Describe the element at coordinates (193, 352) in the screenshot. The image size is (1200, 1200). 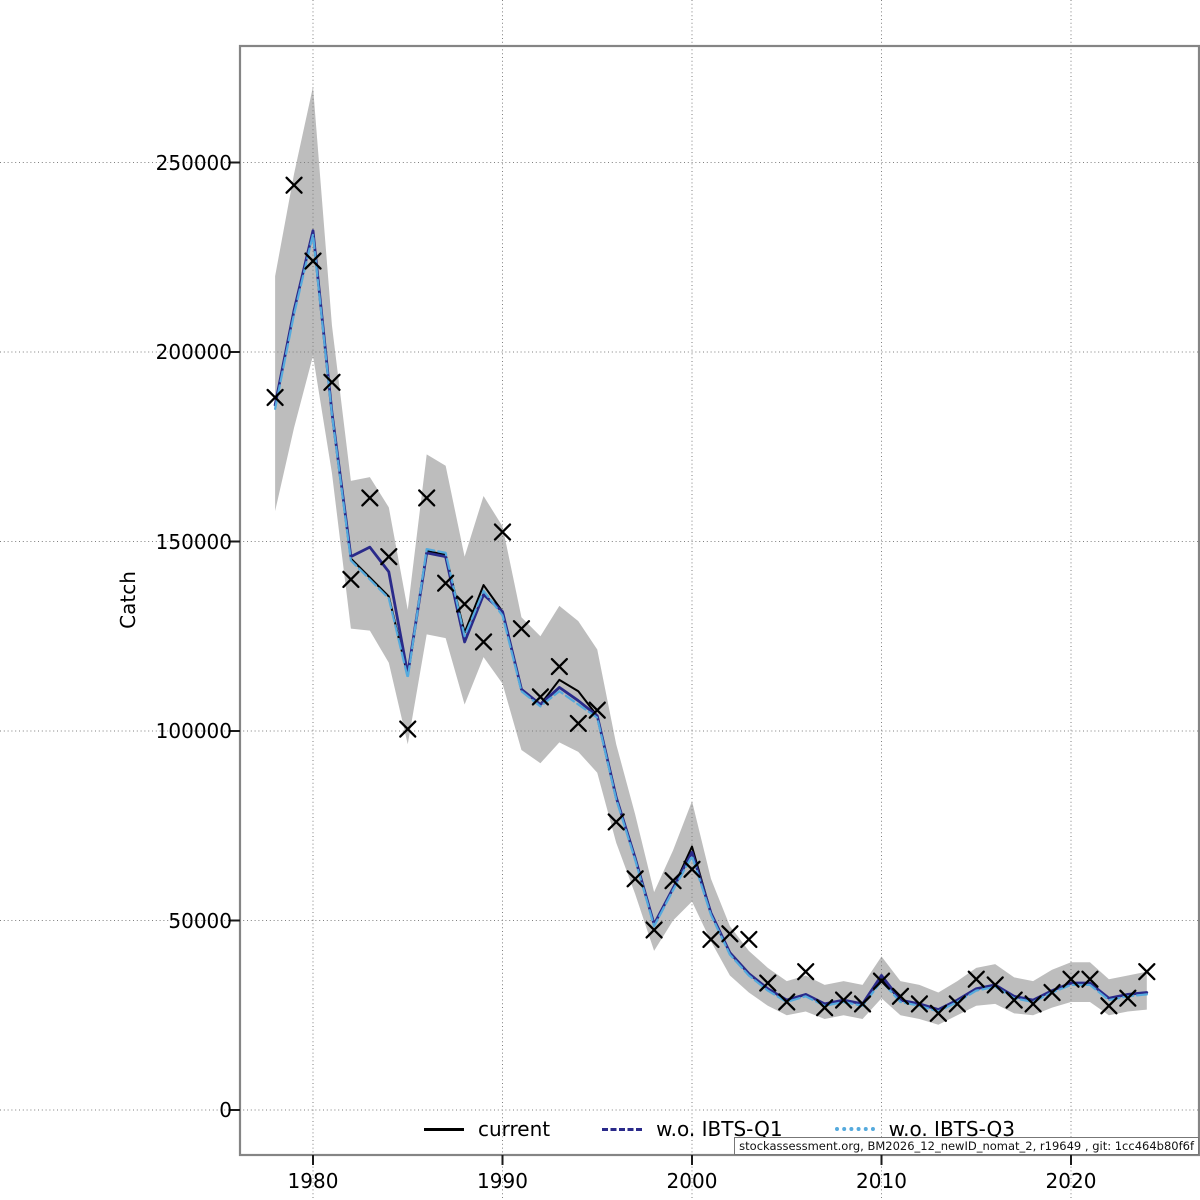
I see `y-tick-label: 200000` at that location.